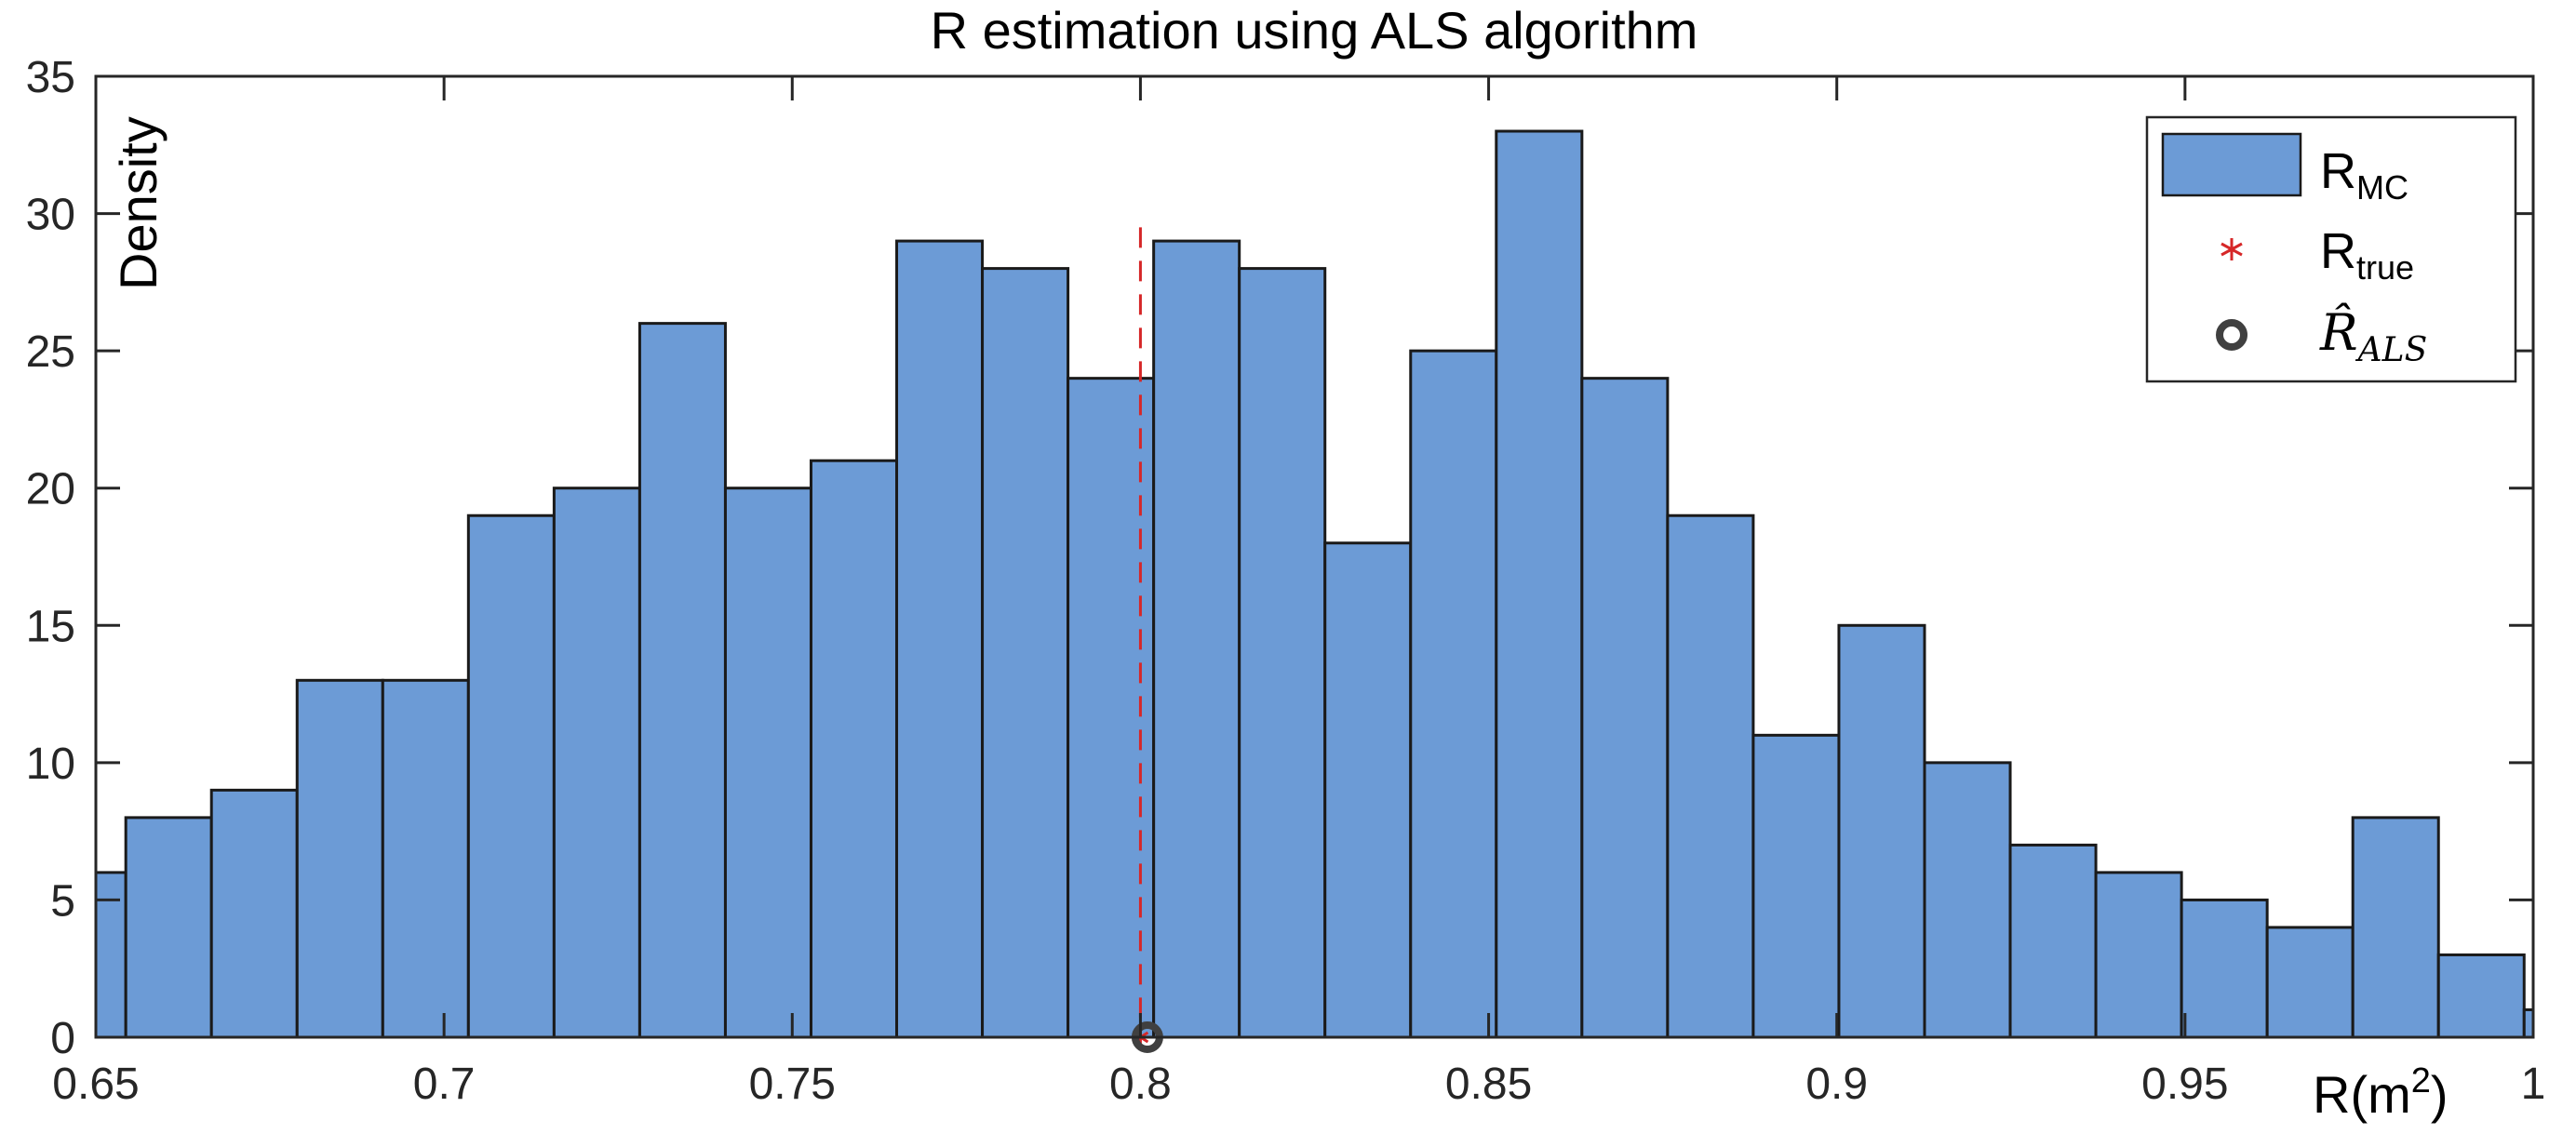  I want to click on legend-entry-mc: RMC, so click(2364, 175).